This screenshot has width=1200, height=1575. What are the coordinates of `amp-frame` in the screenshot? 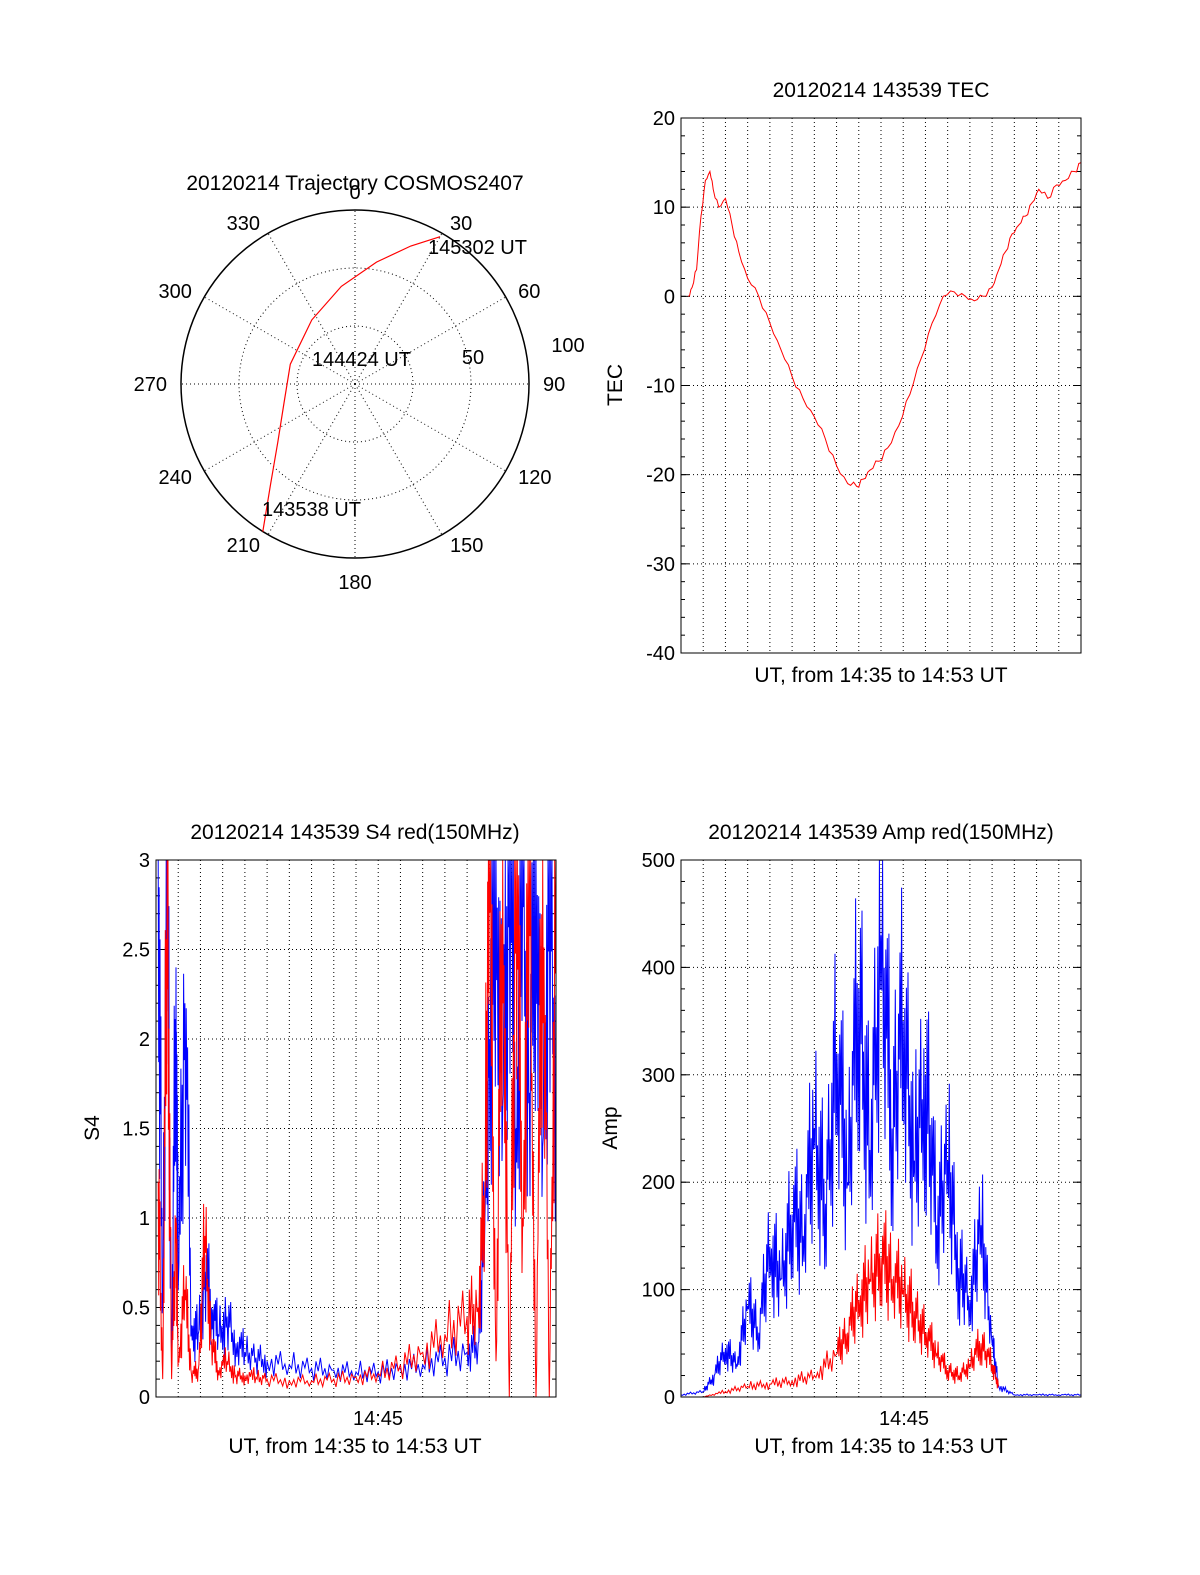 It's located at (881, 1128).